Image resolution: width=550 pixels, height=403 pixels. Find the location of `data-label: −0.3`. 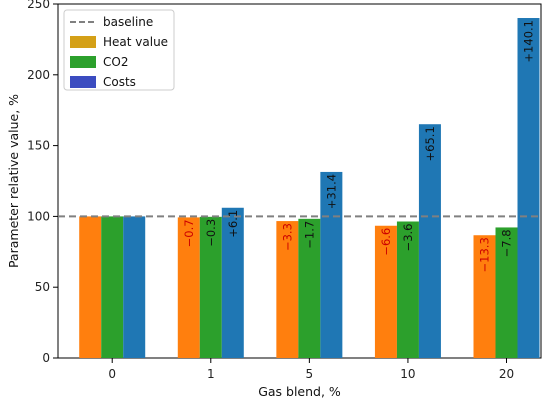

data-label: −0.3 is located at coordinates (211, 233).